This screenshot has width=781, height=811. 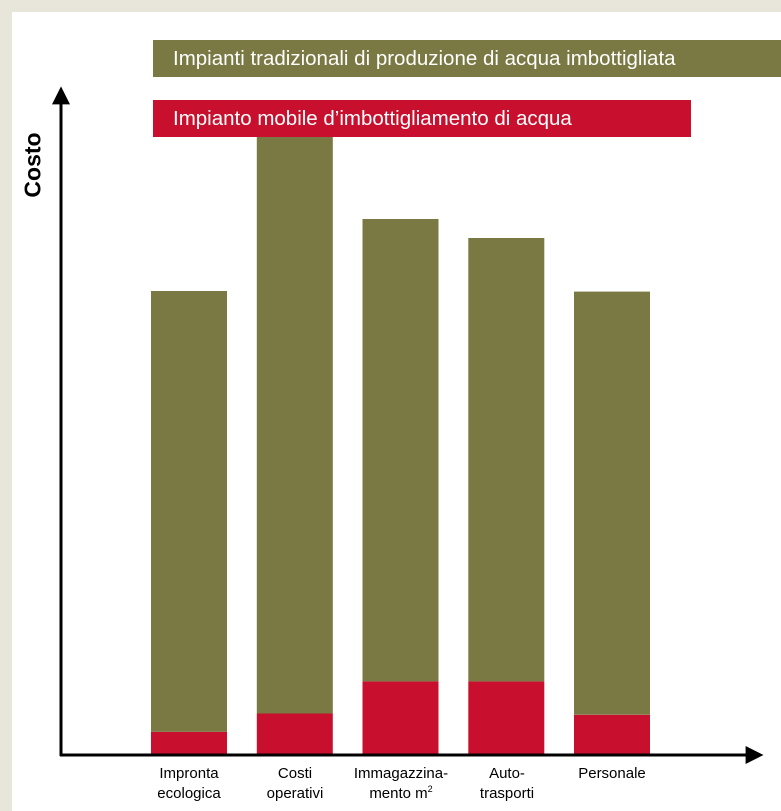 What do you see at coordinates (507, 773) in the screenshot?
I see `x-tick-line1: Auto-` at bounding box center [507, 773].